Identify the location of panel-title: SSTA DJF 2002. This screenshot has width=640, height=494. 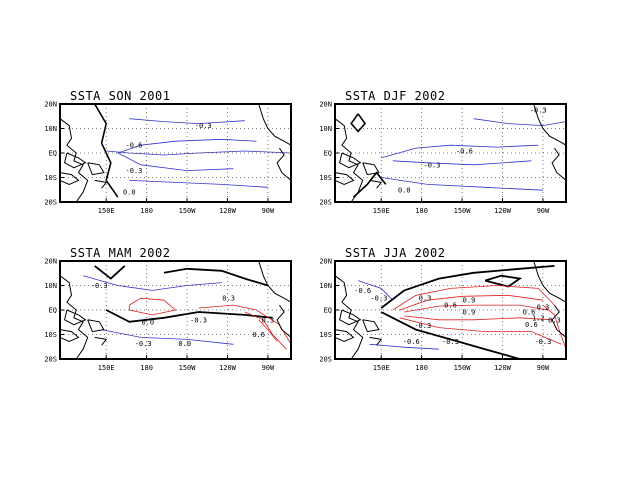
(395, 96).